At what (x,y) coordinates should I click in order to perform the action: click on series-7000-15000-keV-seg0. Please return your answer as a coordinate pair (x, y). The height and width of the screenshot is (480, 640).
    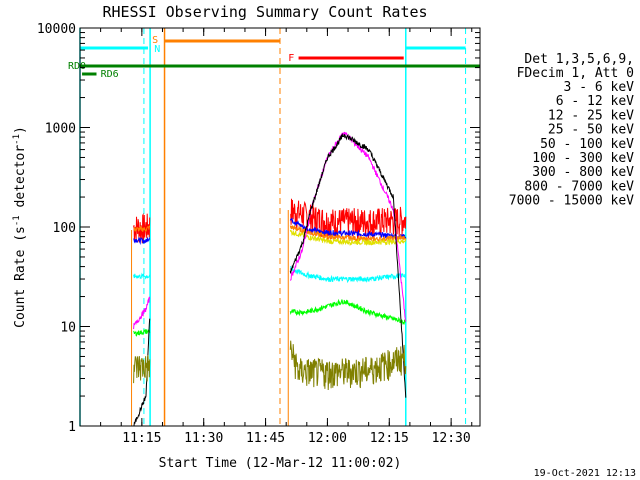
    Looking at the image, I should click on (142, 369).